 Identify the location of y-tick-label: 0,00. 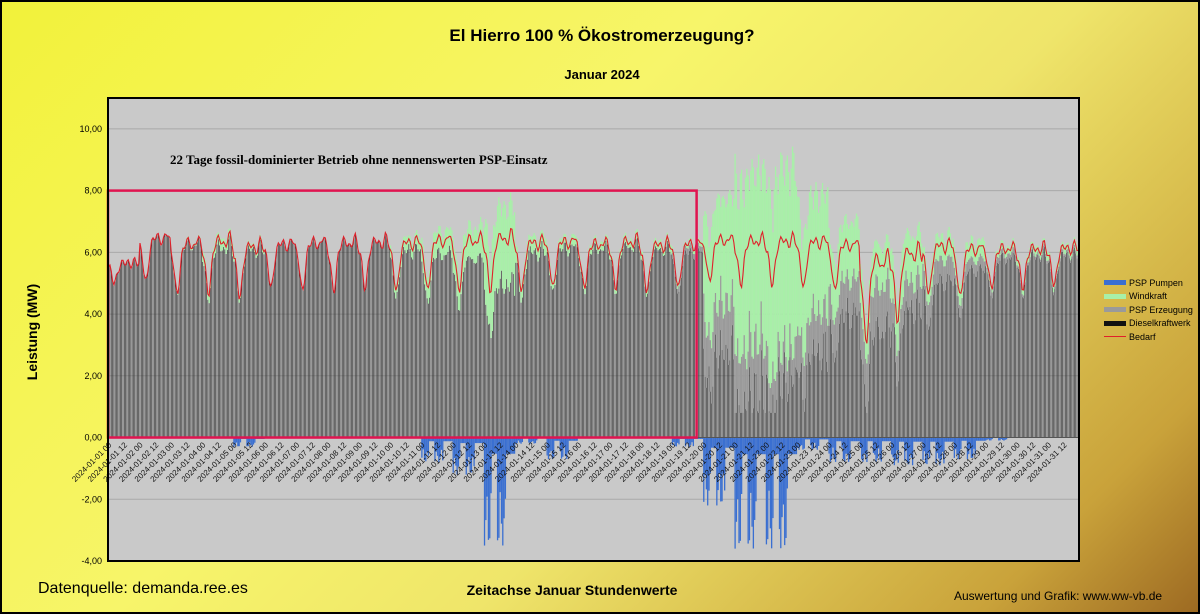
(93, 438).